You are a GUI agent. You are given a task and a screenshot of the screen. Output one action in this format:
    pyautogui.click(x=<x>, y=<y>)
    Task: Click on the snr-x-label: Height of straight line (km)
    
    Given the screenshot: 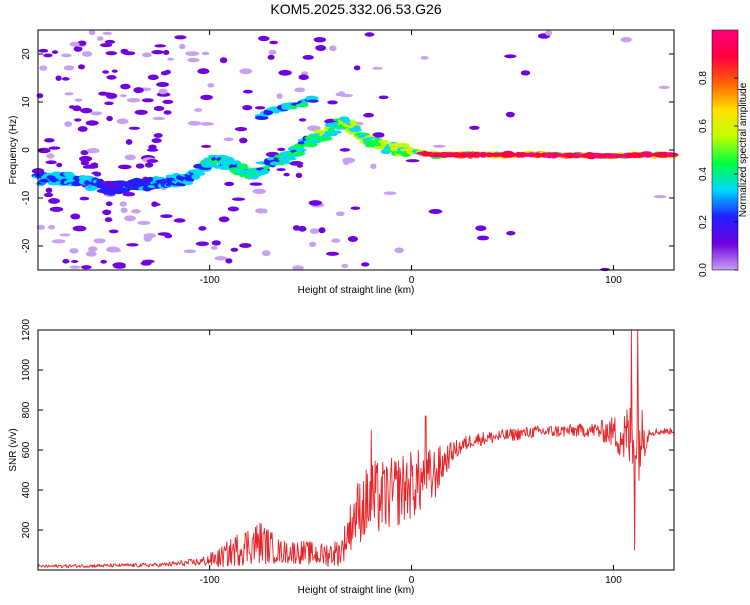 What is the action you would take?
    pyautogui.click(x=356, y=590)
    